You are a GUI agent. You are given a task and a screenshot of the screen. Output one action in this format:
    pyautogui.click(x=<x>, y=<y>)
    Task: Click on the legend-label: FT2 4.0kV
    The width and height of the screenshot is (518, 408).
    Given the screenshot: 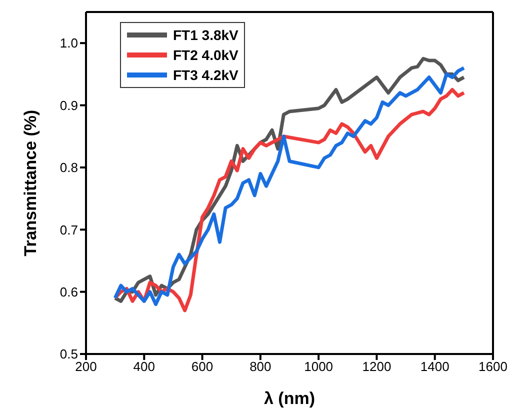 What is the action you would take?
    pyautogui.click(x=205, y=55)
    